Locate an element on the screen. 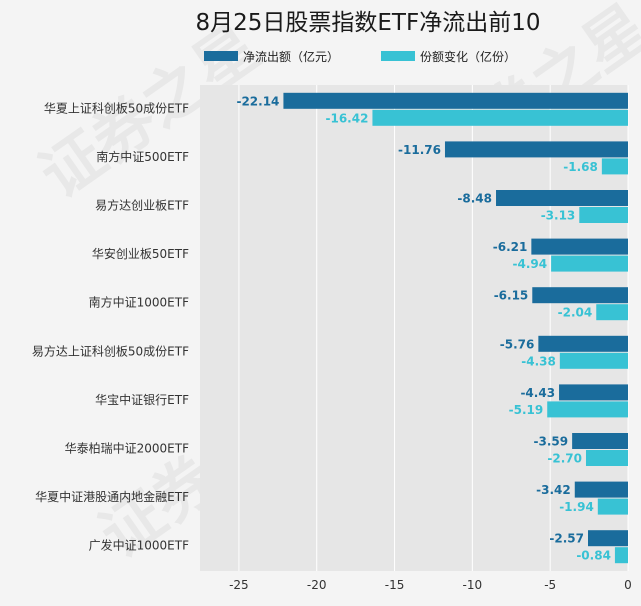 The image size is (641, 606). category-label: 华夏中证港股通内地金融ETF is located at coordinates (112, 496).